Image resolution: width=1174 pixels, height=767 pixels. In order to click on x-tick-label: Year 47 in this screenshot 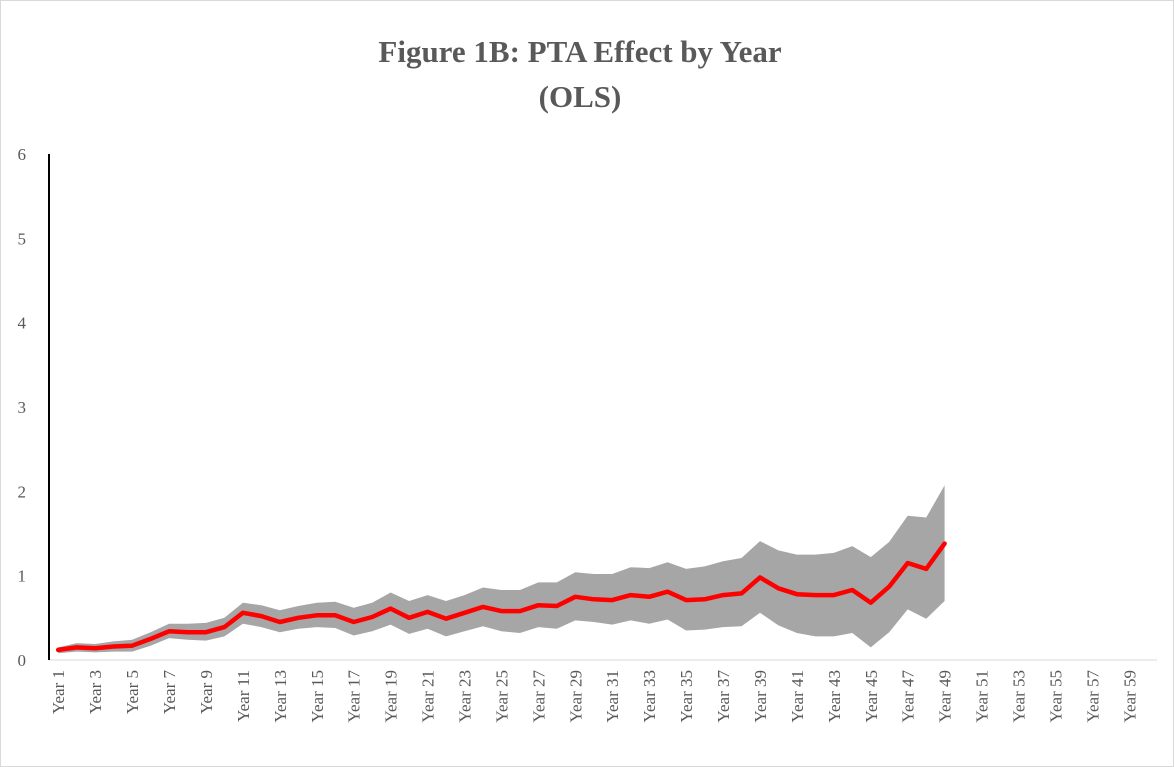, I will do `click(908, 696)`.